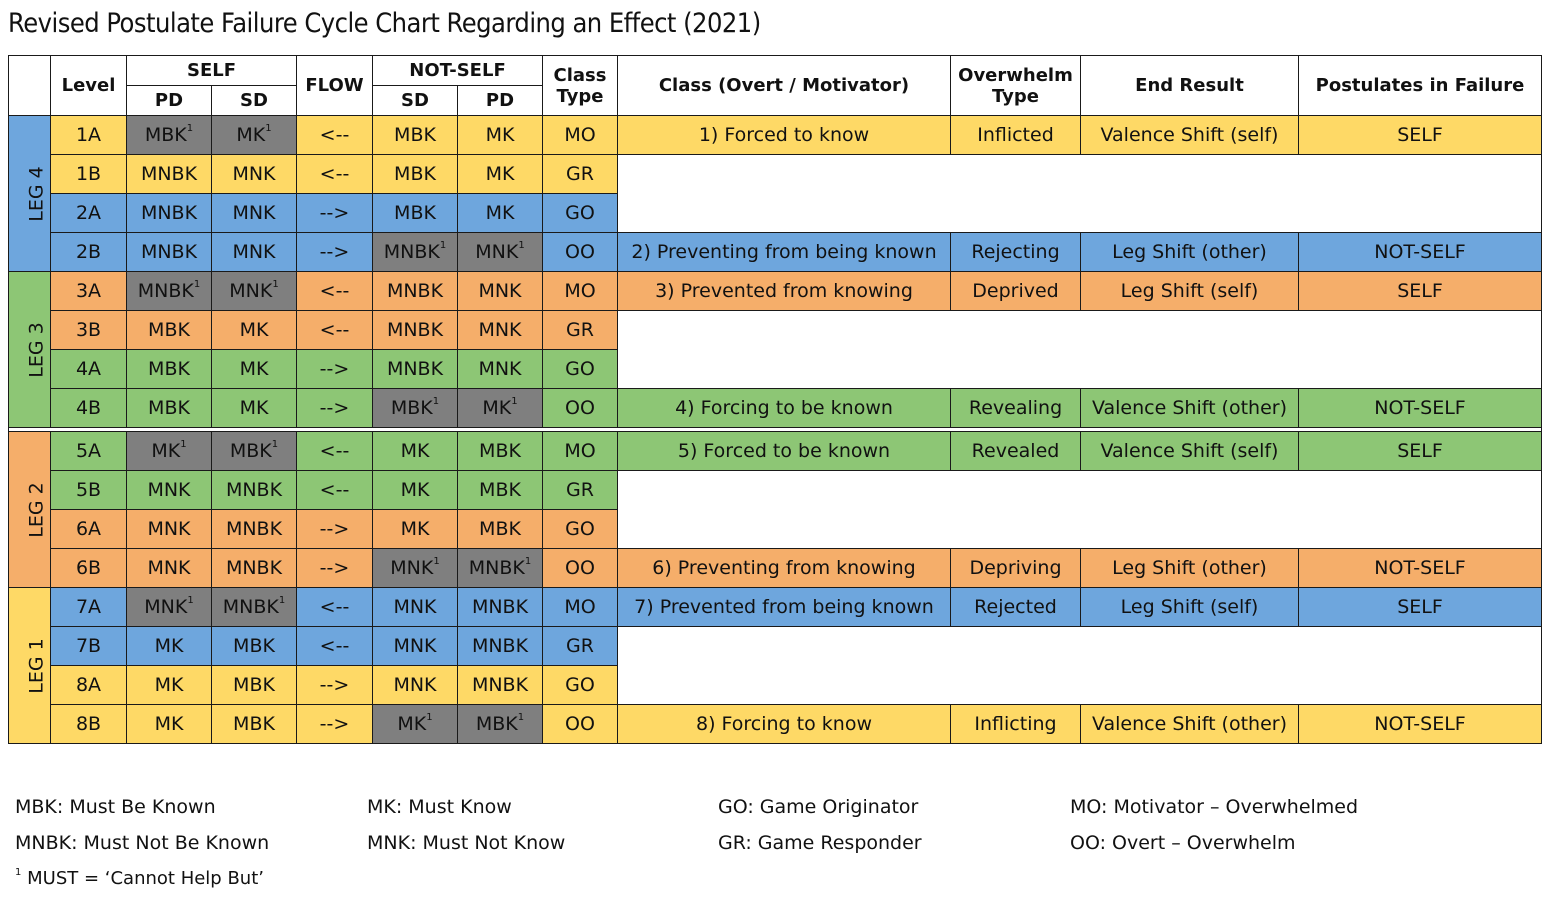  Describe the element at coordinates (775, 193) in the screenshot. I see `table-row: 1B MNBK MNK <-- MBK MK GR` at that location.